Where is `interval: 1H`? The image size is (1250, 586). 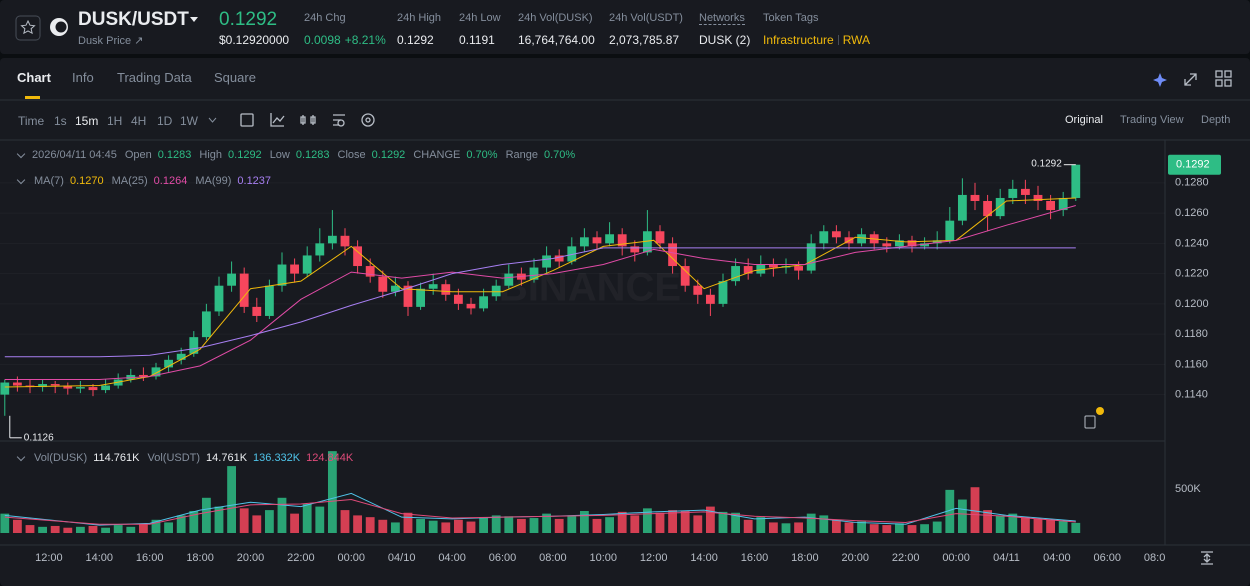
interval: 1H is located at coordinates (115, 121).